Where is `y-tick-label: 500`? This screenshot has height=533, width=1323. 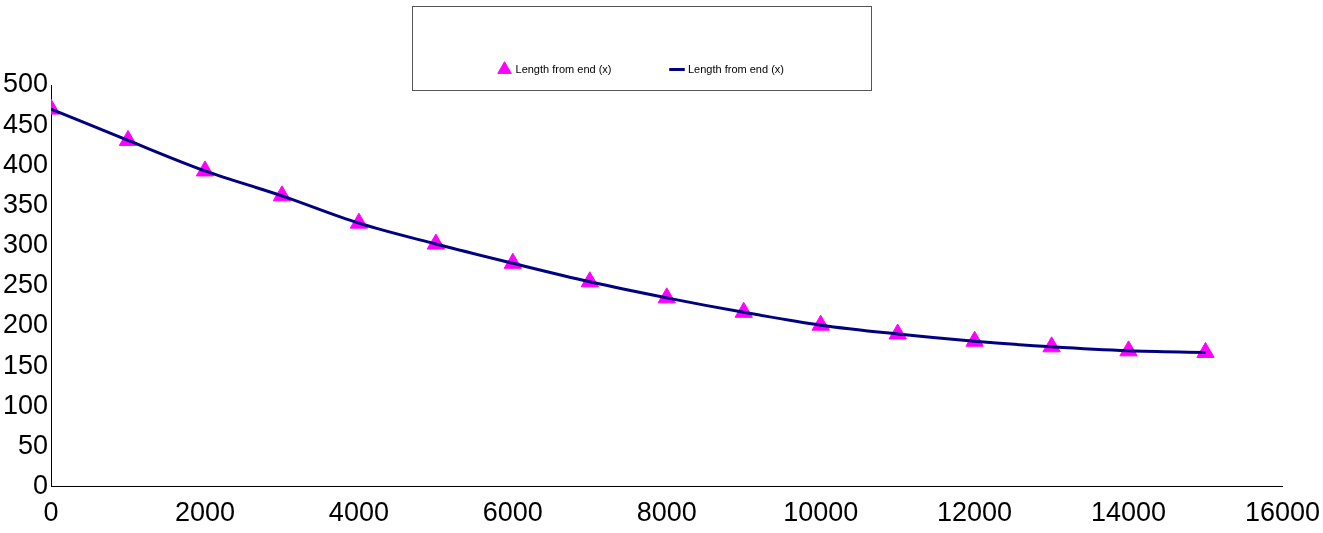 y-tick-label: 500 is located at coordinates (25, 83).